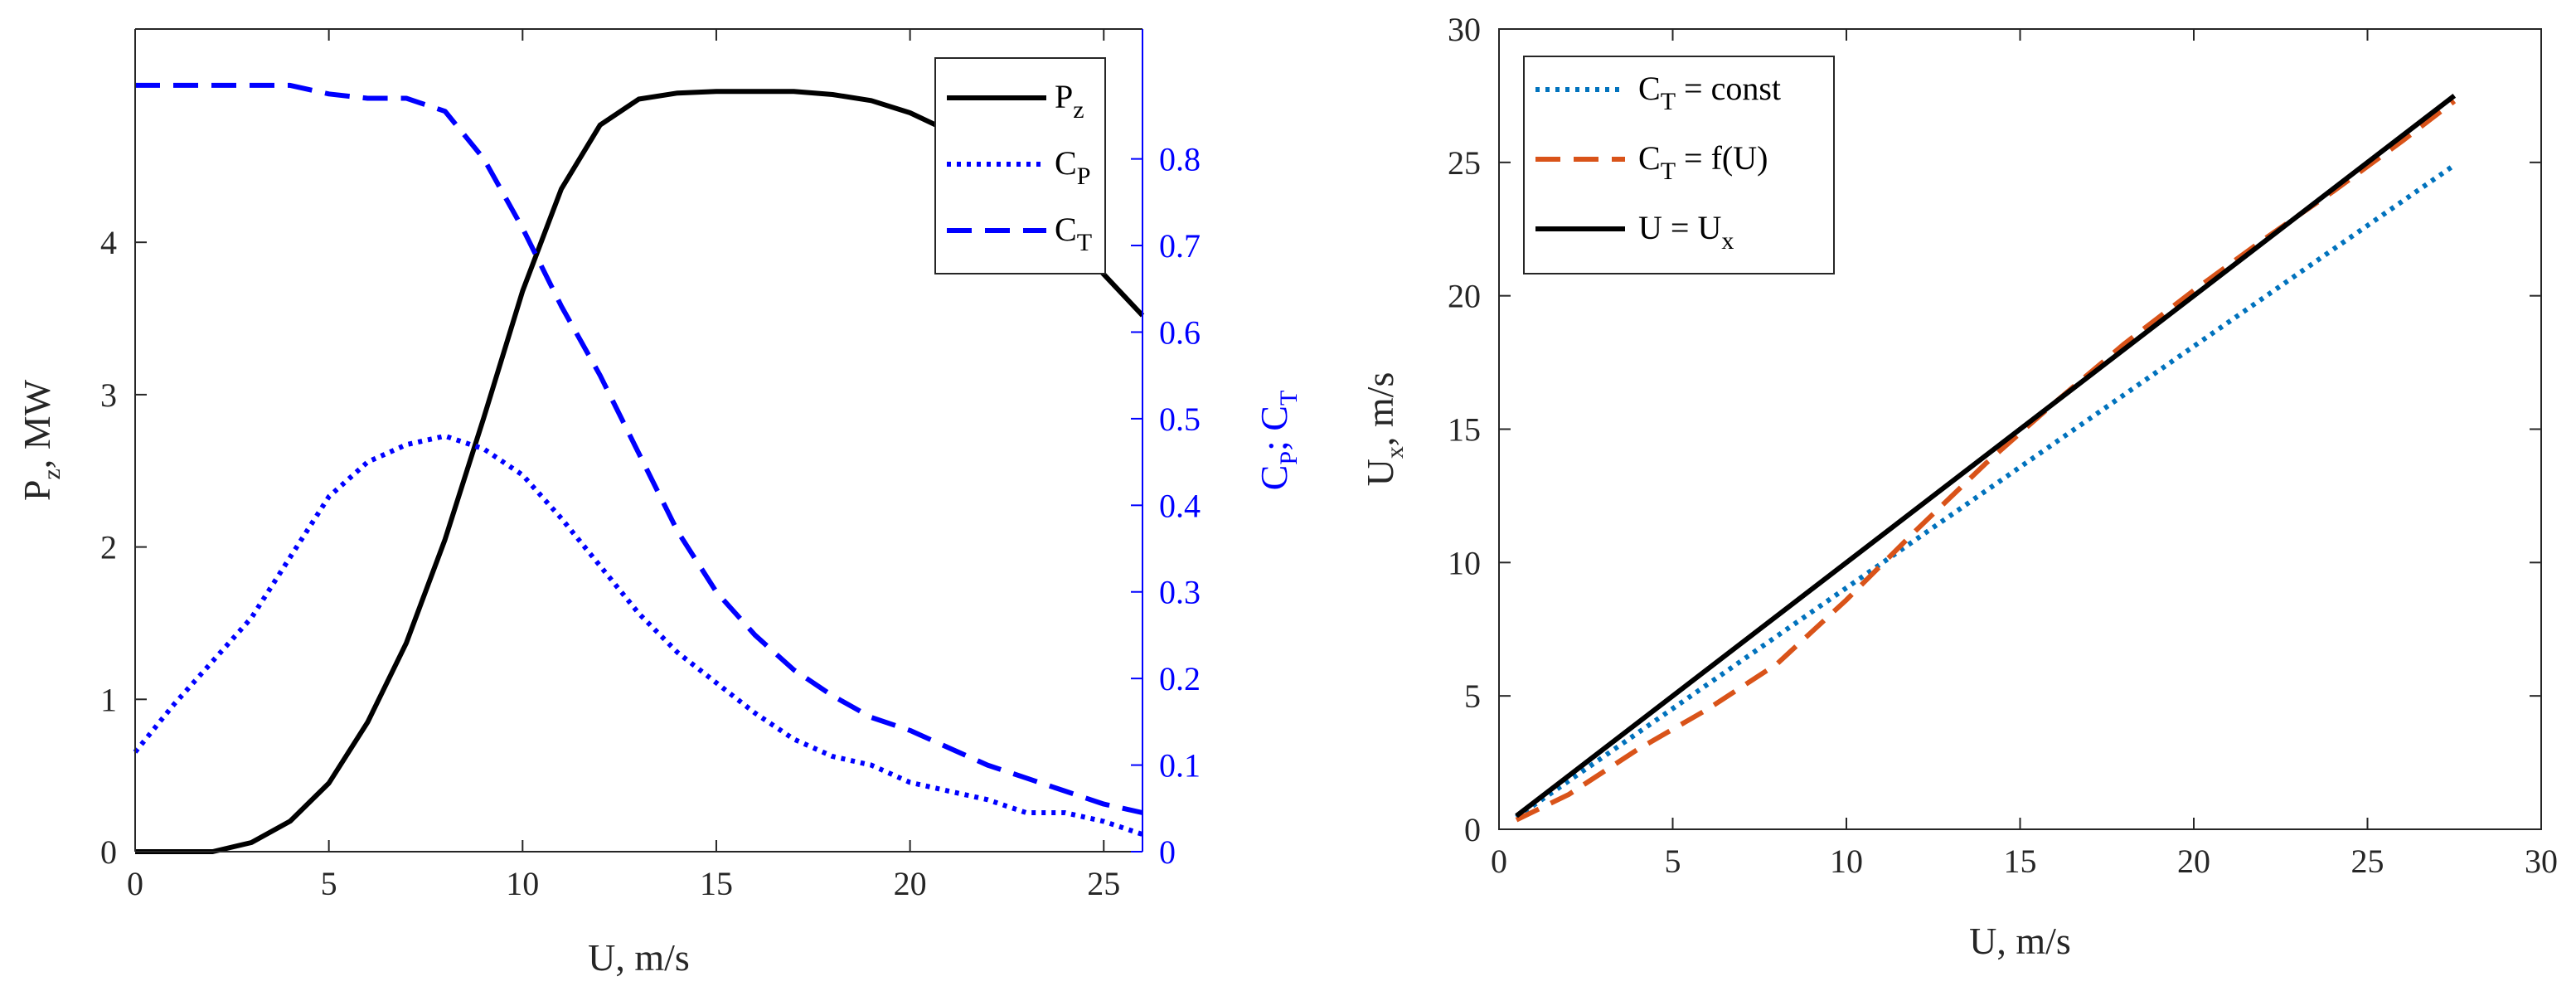 This screenshot has width=2576, height=991. Describe the element at coordinates (1180, 159) in the screenshot. I see `y-right-tick-label: 0.8` at that location.